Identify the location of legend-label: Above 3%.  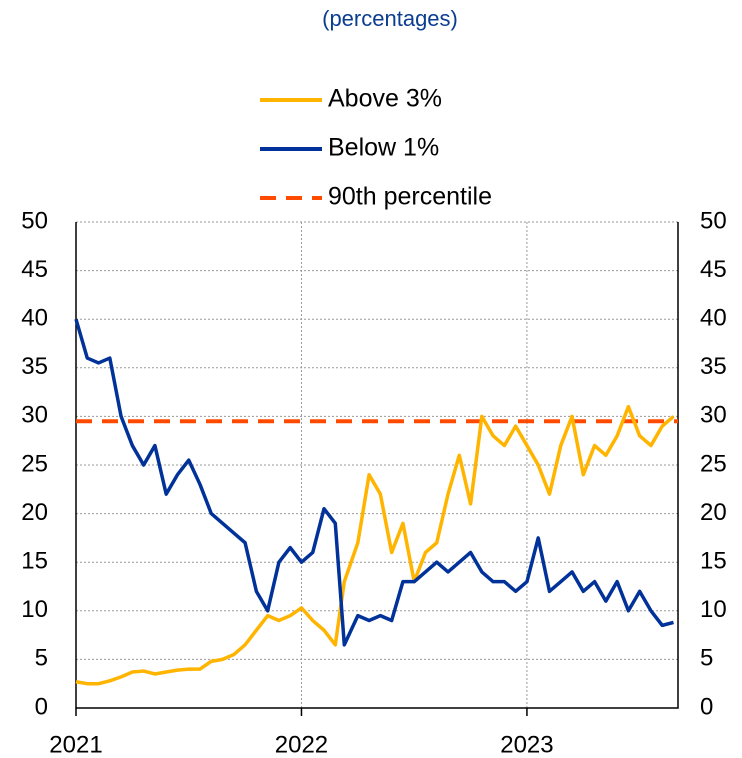
(385, 99).